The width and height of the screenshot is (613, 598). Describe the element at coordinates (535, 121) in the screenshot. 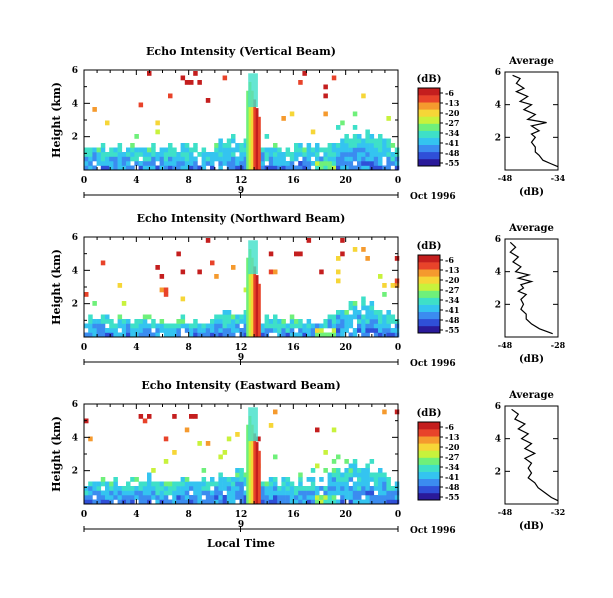

I see `profile-line` at that location.